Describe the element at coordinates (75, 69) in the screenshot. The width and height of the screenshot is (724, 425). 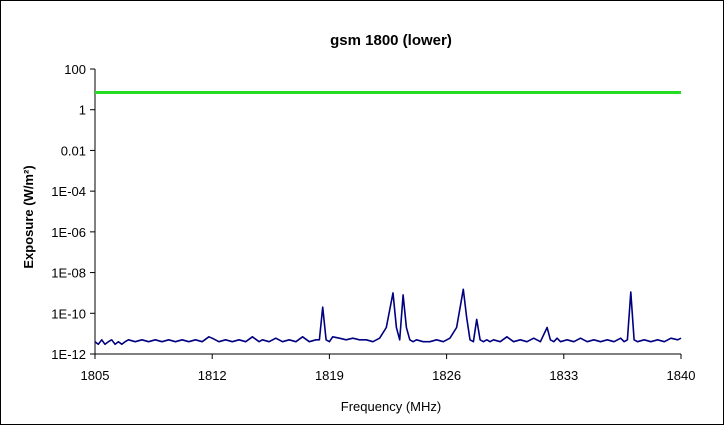
I see `y-tick-label: 100` at that location.